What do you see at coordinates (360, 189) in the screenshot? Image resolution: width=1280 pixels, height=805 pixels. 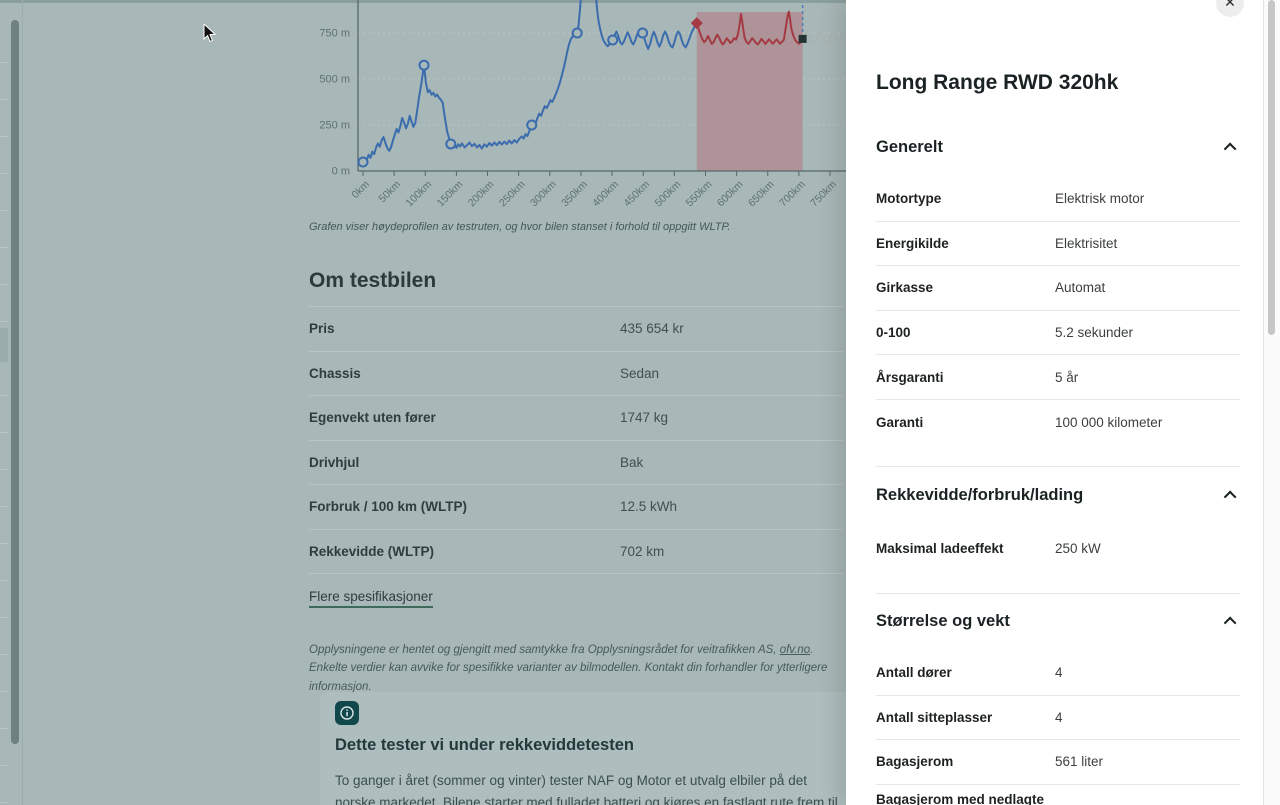 I see `svg-text: 0km` at bounding box center [360, 189].